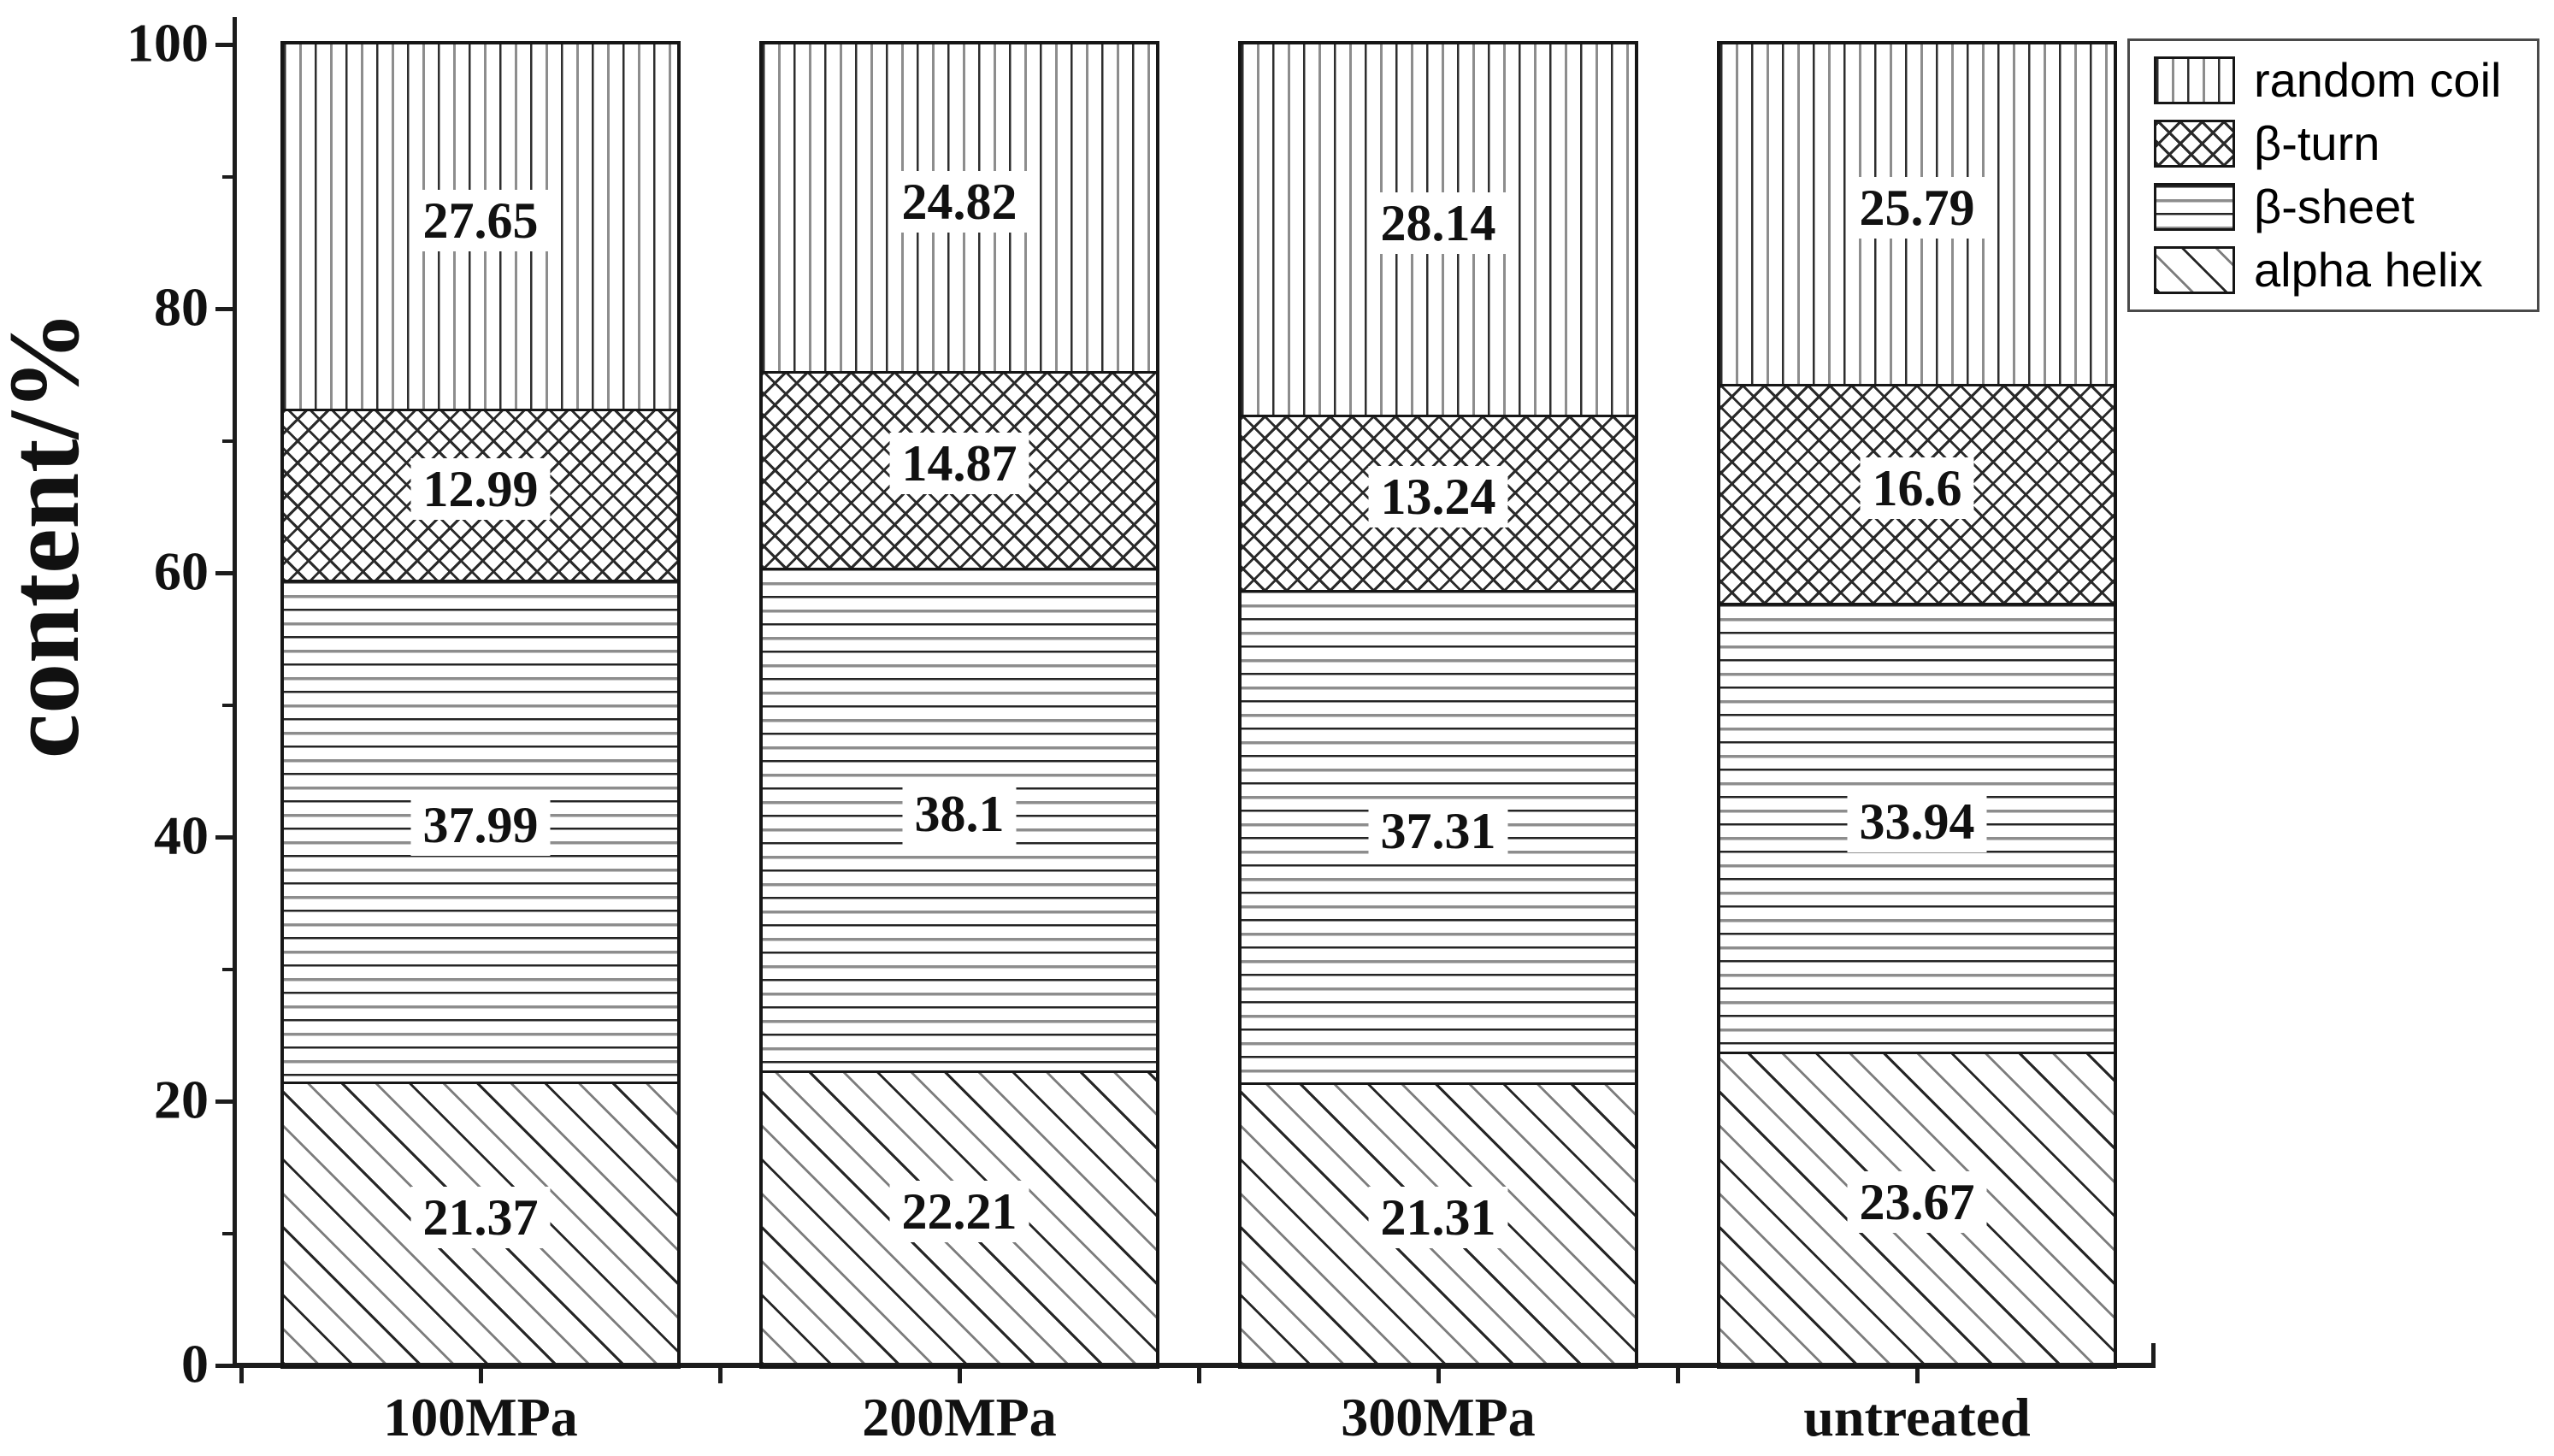 This screenshot has height=1456, width=2554. What do you see at coordinates (480, 220) in the screenshot?
I see `bar-value-label: 27.65` at bounding box center [480, 220].